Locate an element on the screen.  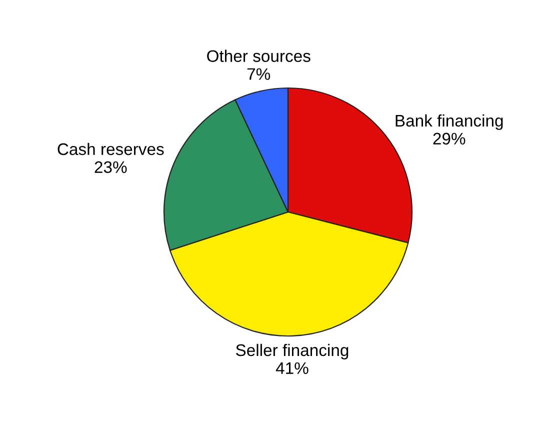
data-label: 7% is located at coordinates (258, 74).